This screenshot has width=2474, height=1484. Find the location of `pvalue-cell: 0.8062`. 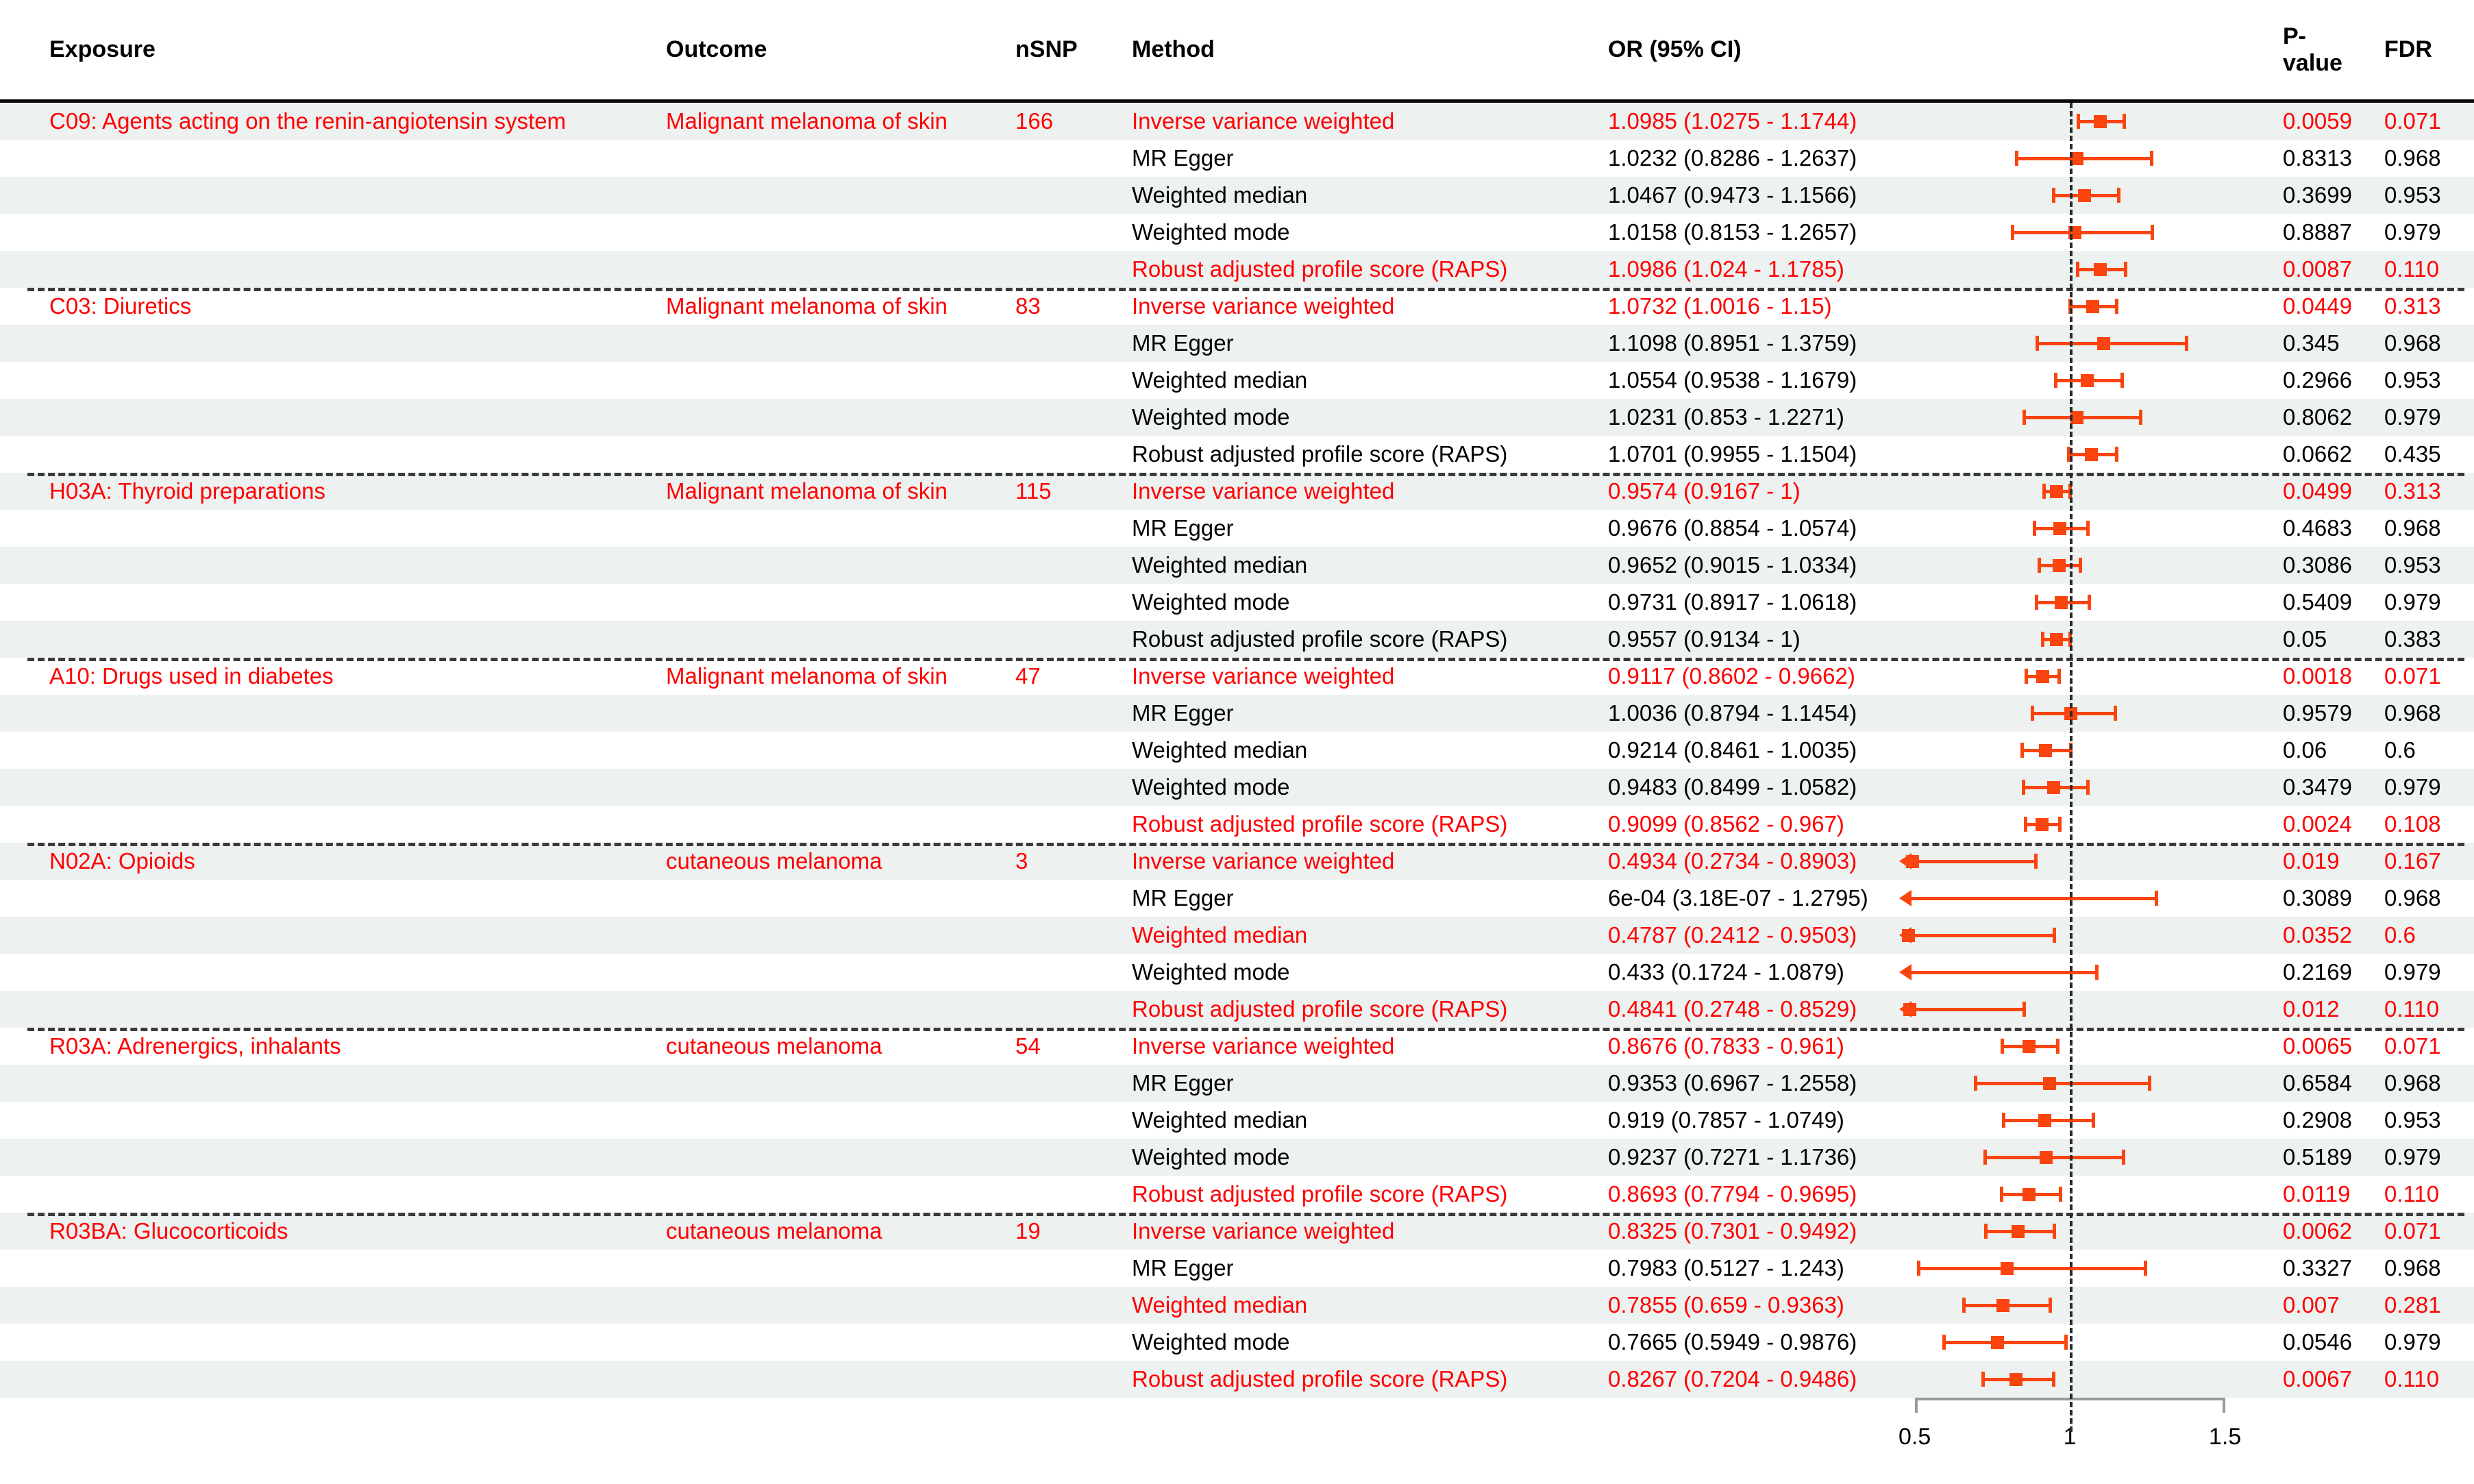

pvalue-cell: 0.8062 is located at coordinates (2317, 417).